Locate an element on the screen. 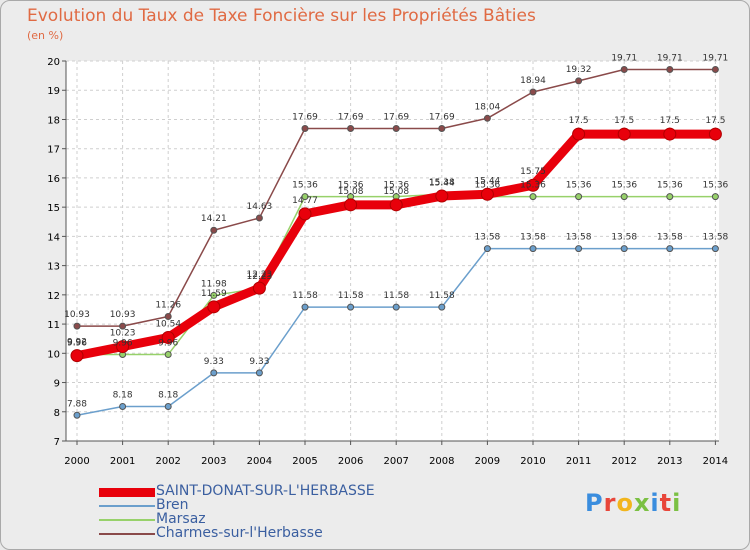 Image resolution: width=750 pixels, height=550 pixels. logo-letter: o is located at coordinates (625, 503).